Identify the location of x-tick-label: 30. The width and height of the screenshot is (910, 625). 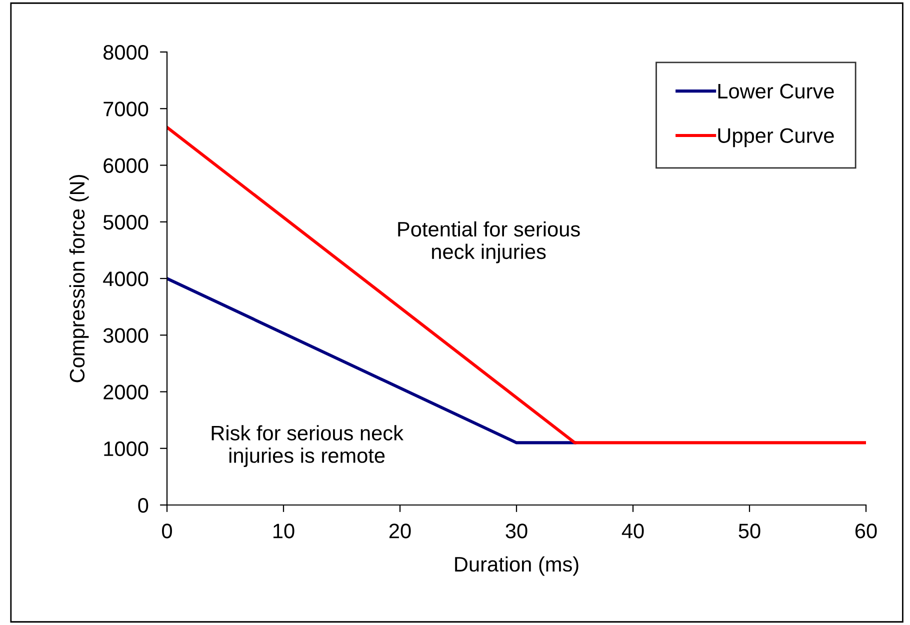
(517, 531).